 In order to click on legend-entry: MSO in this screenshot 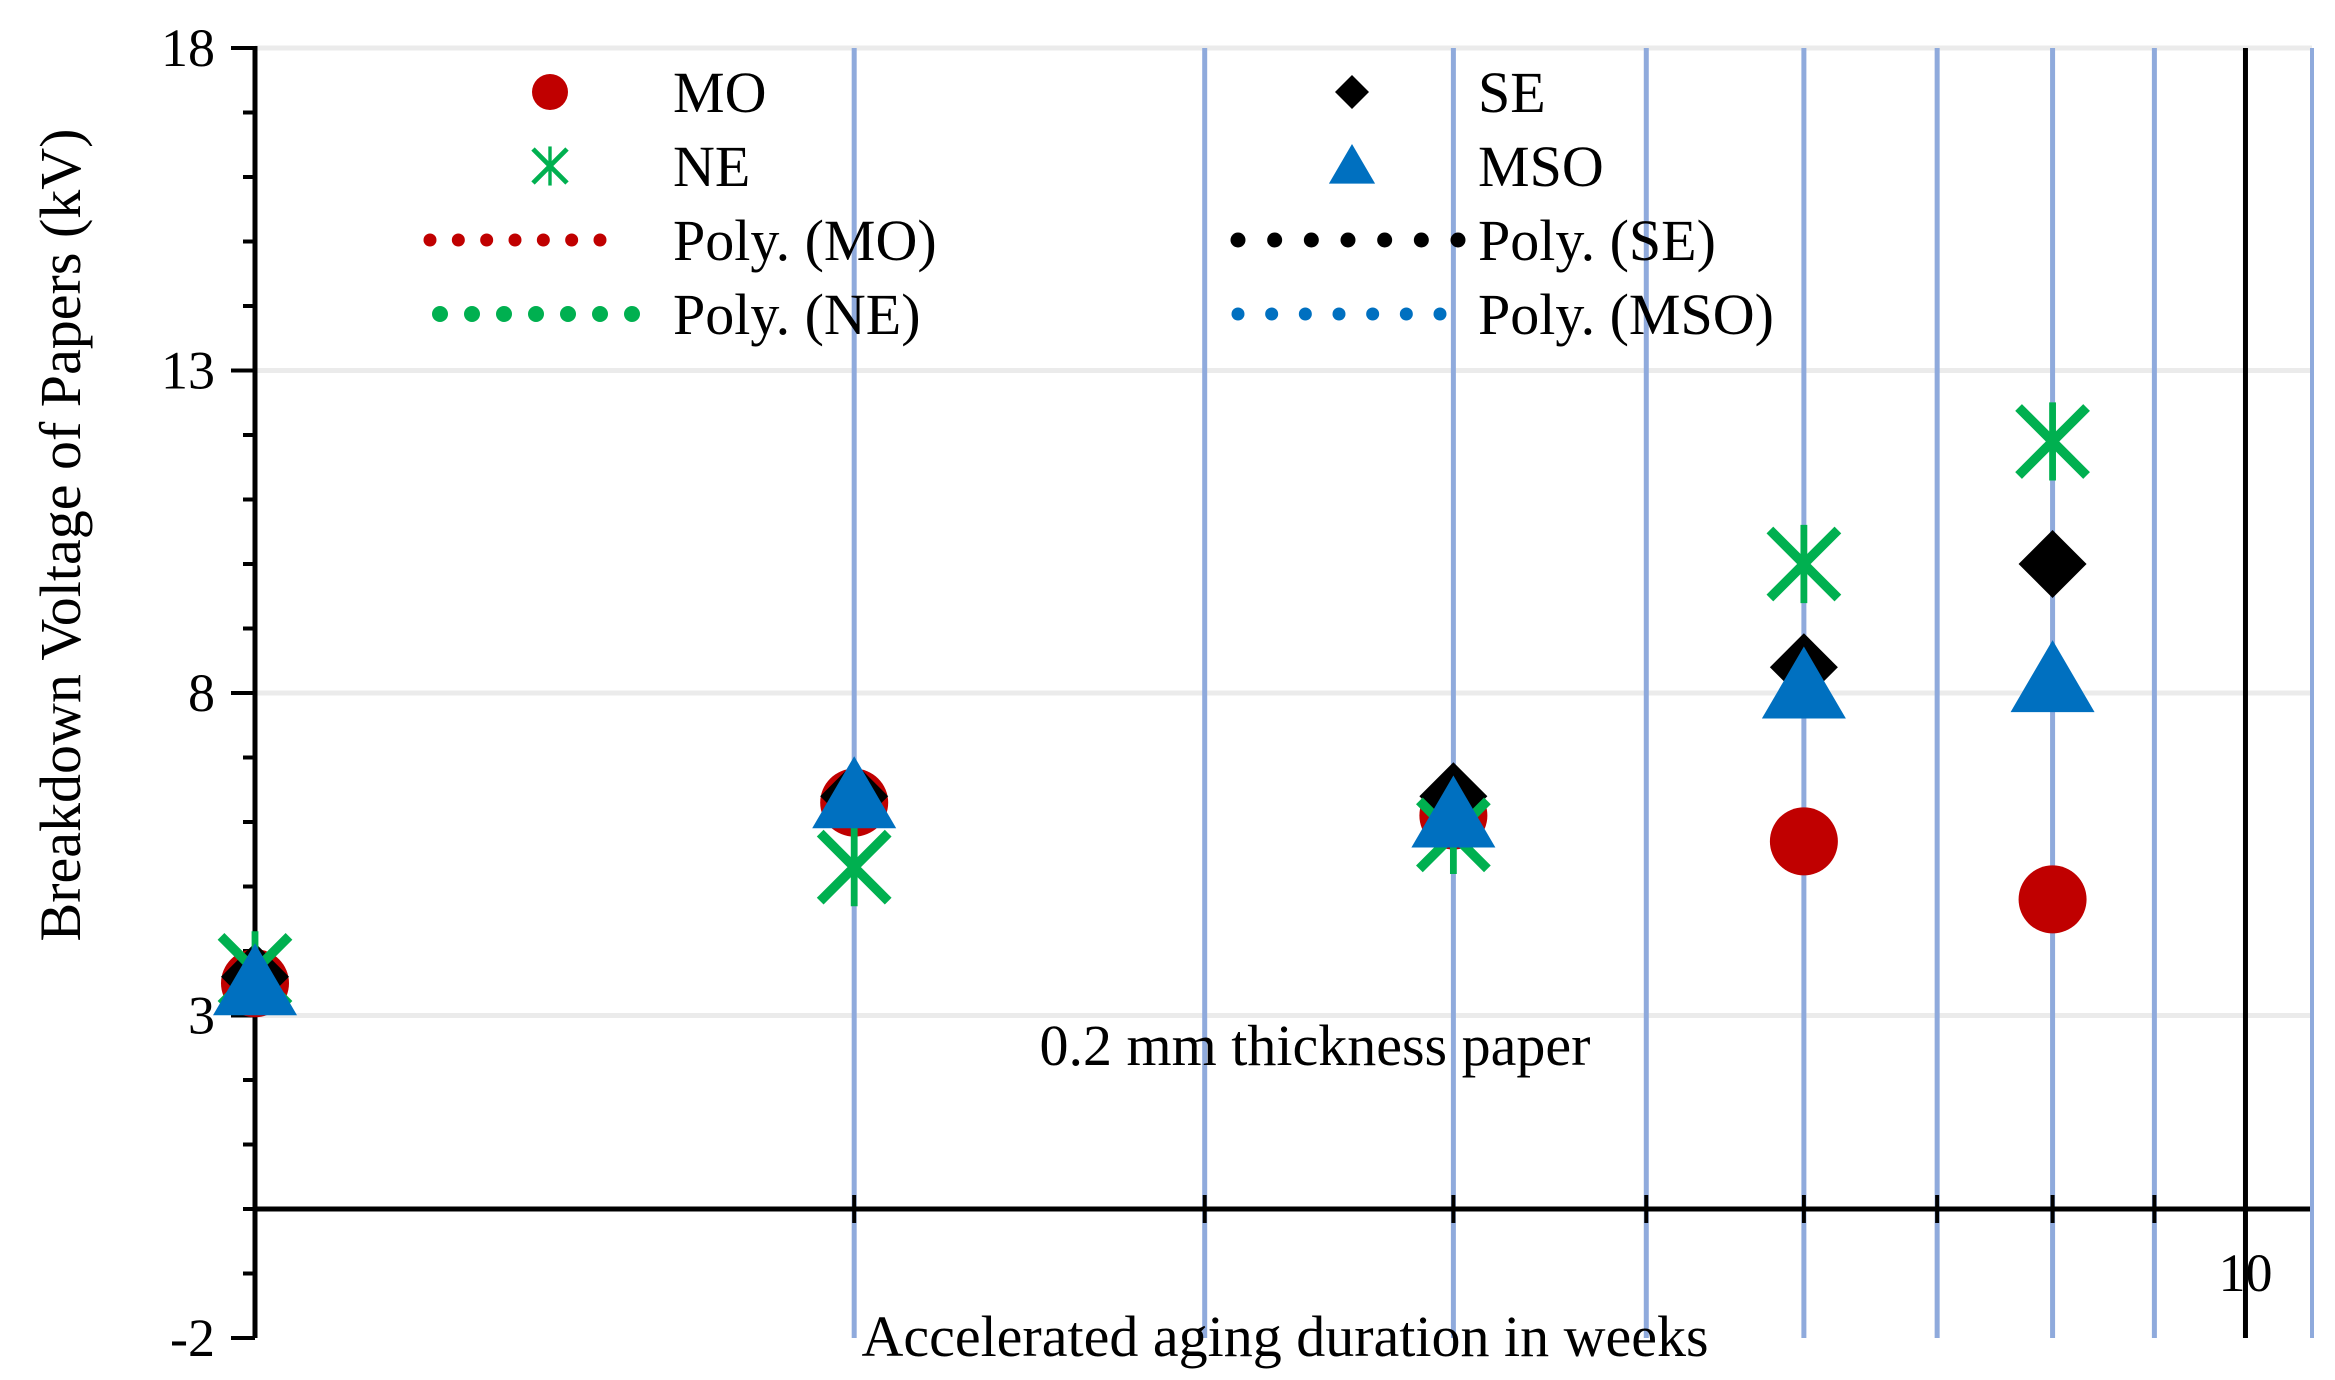, I will do `click(1466, 166)`.